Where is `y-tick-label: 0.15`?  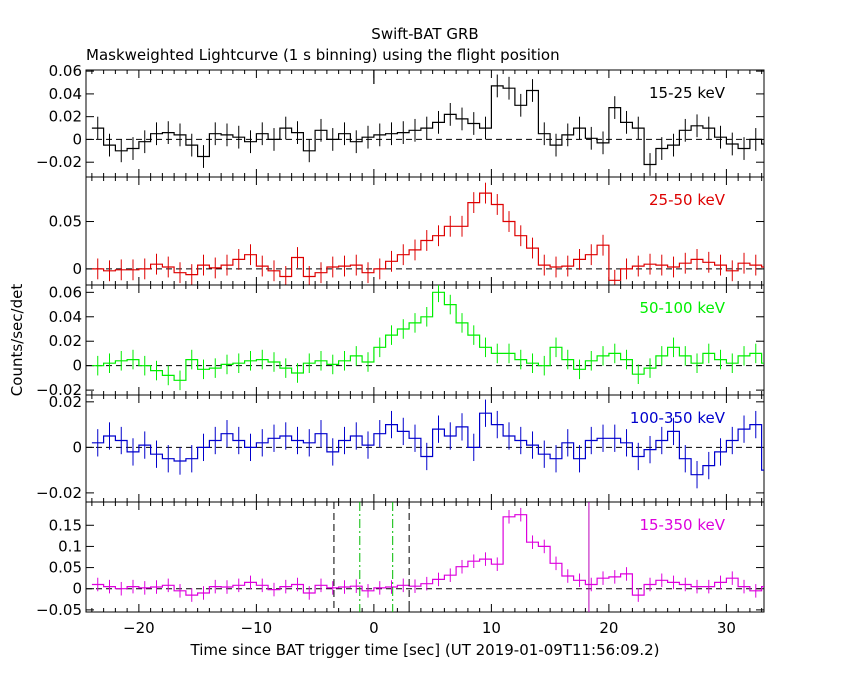 y-tick-label: 0.15 is located at coordinates (65, 525).